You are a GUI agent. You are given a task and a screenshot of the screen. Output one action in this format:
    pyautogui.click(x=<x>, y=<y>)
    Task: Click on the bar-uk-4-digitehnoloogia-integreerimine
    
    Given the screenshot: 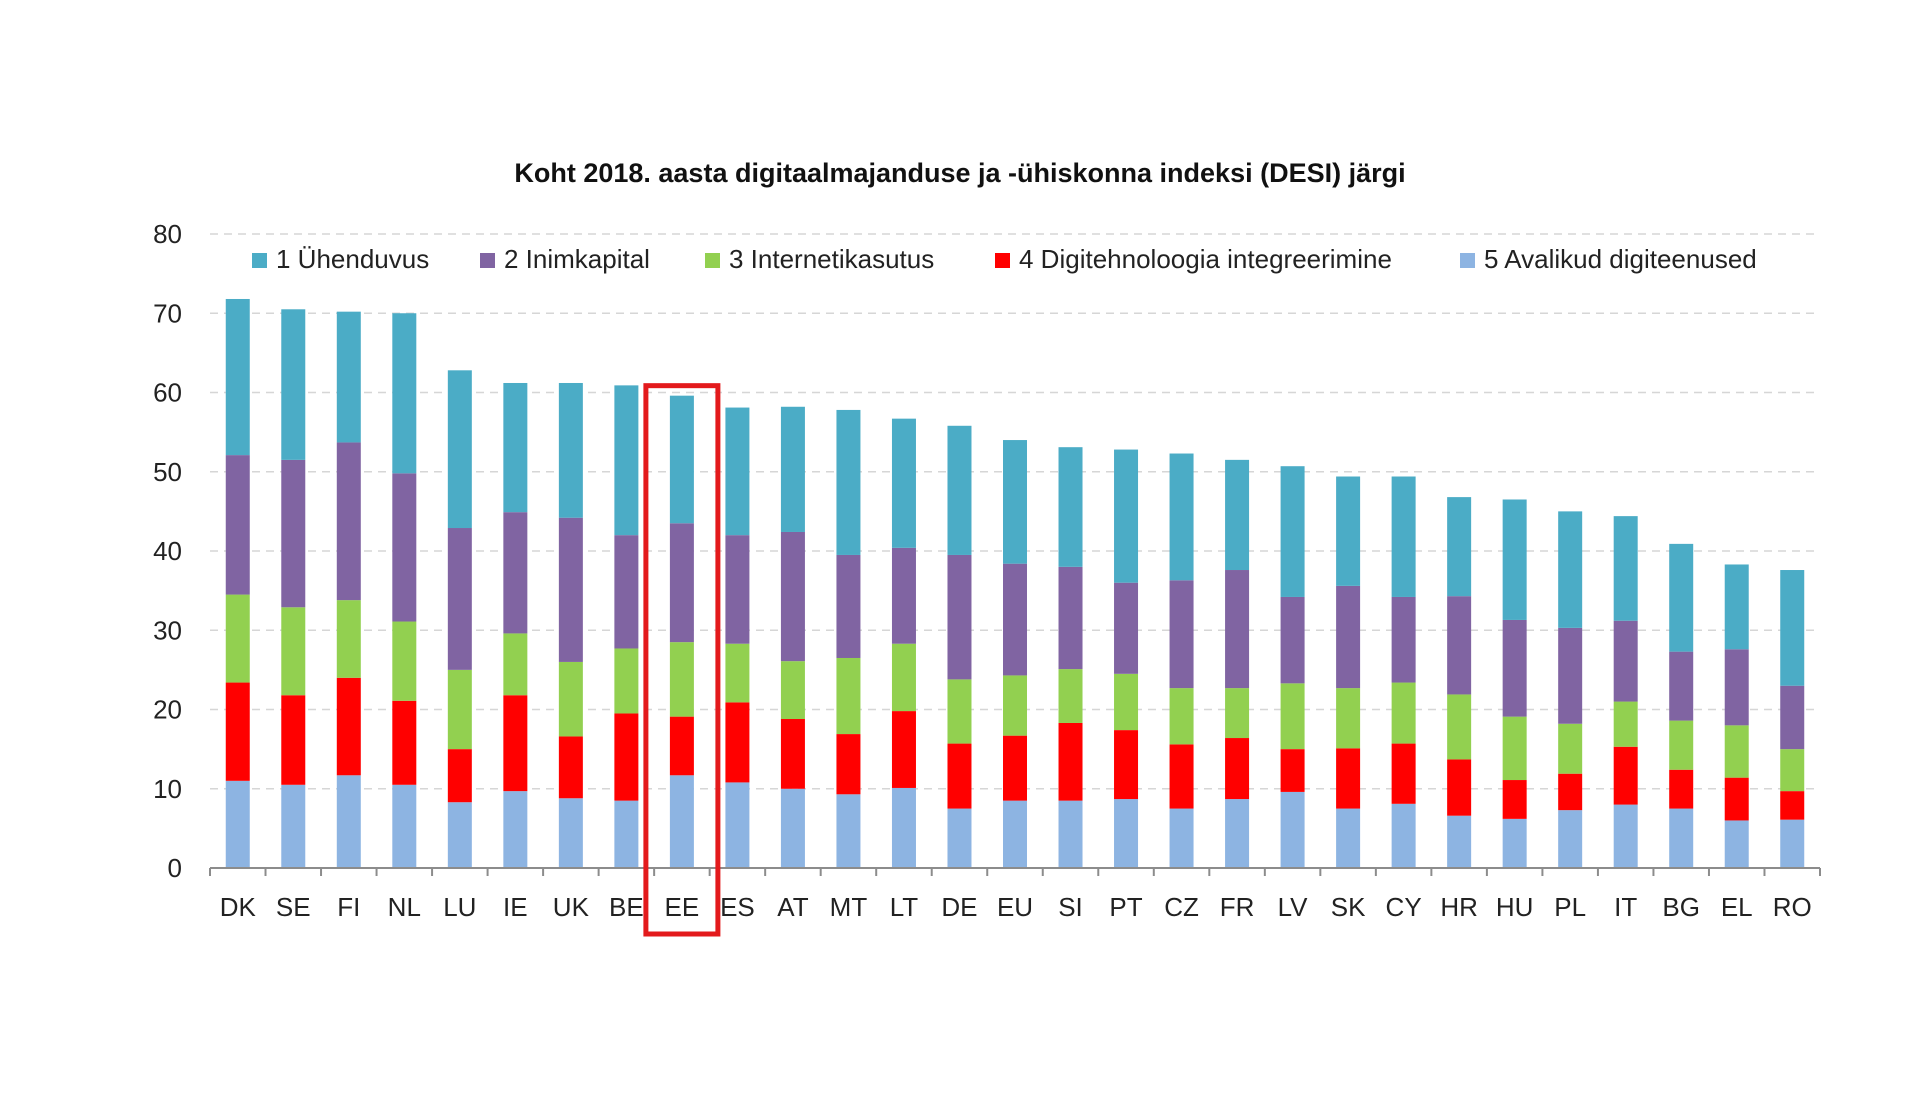 What is the action you would take?
    pyautogui.click(x=570, y=767)
    